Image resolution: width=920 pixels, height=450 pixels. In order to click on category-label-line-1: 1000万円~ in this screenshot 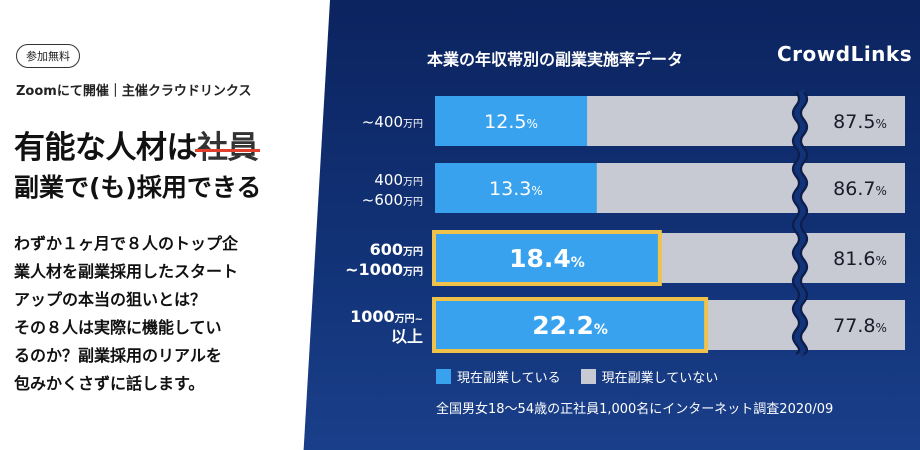, I will do `click(386, 316)`.